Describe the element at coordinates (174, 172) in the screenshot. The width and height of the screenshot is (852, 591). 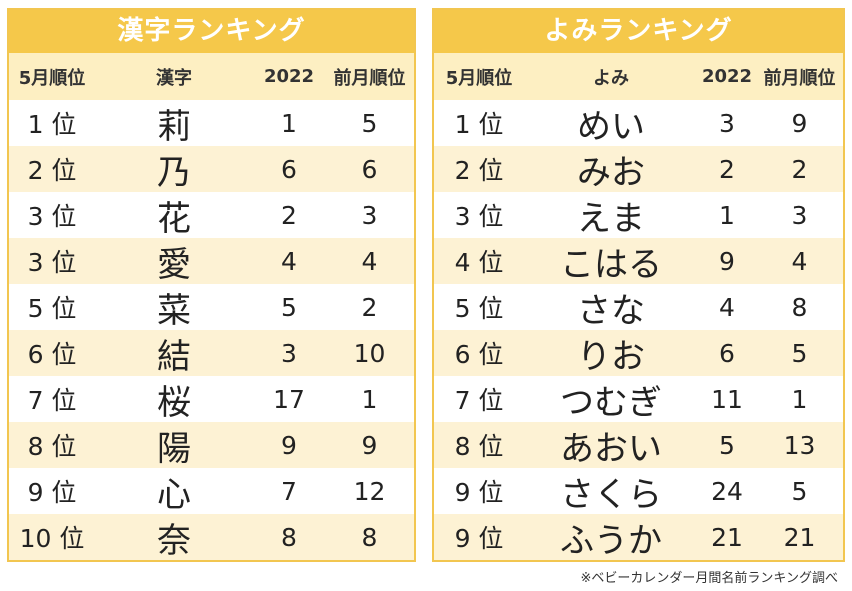
I see `kanji-cell: 乃` at that location.